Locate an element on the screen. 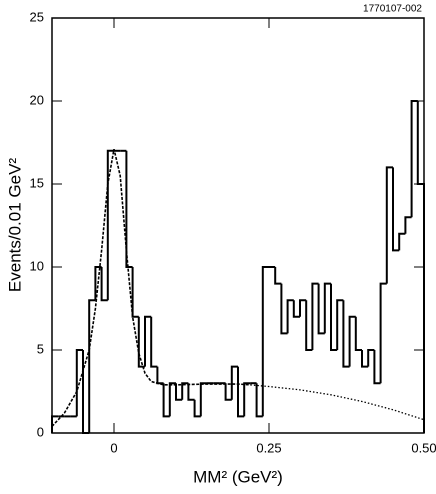 This screenshot has height=494, width=436. y-tick-label: 10 is located at coordinates (37, 265).